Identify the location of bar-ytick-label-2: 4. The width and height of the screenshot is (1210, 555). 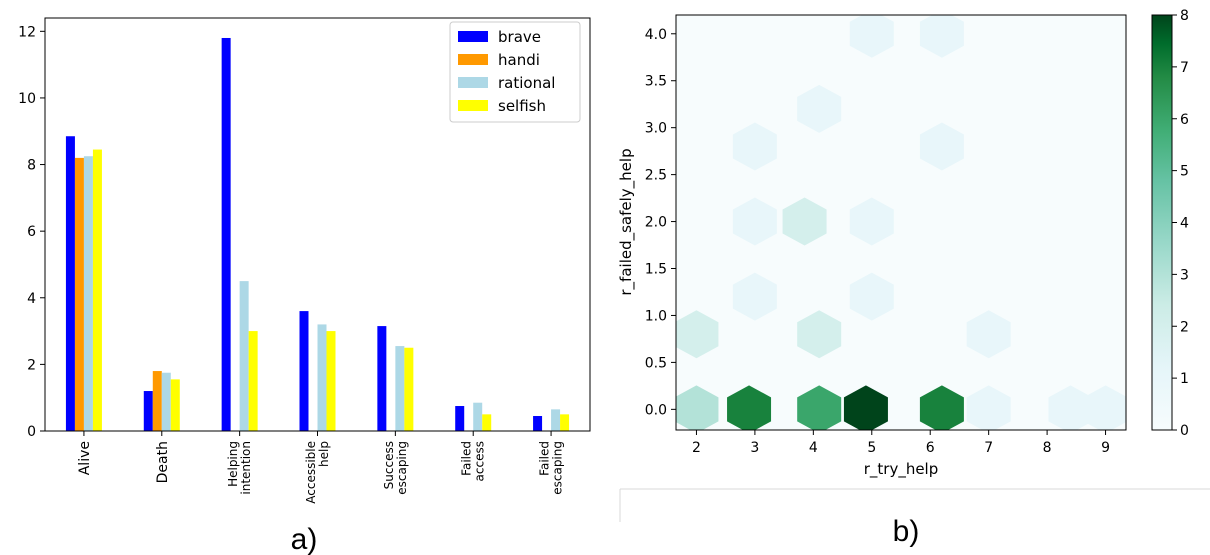
(31, 299).